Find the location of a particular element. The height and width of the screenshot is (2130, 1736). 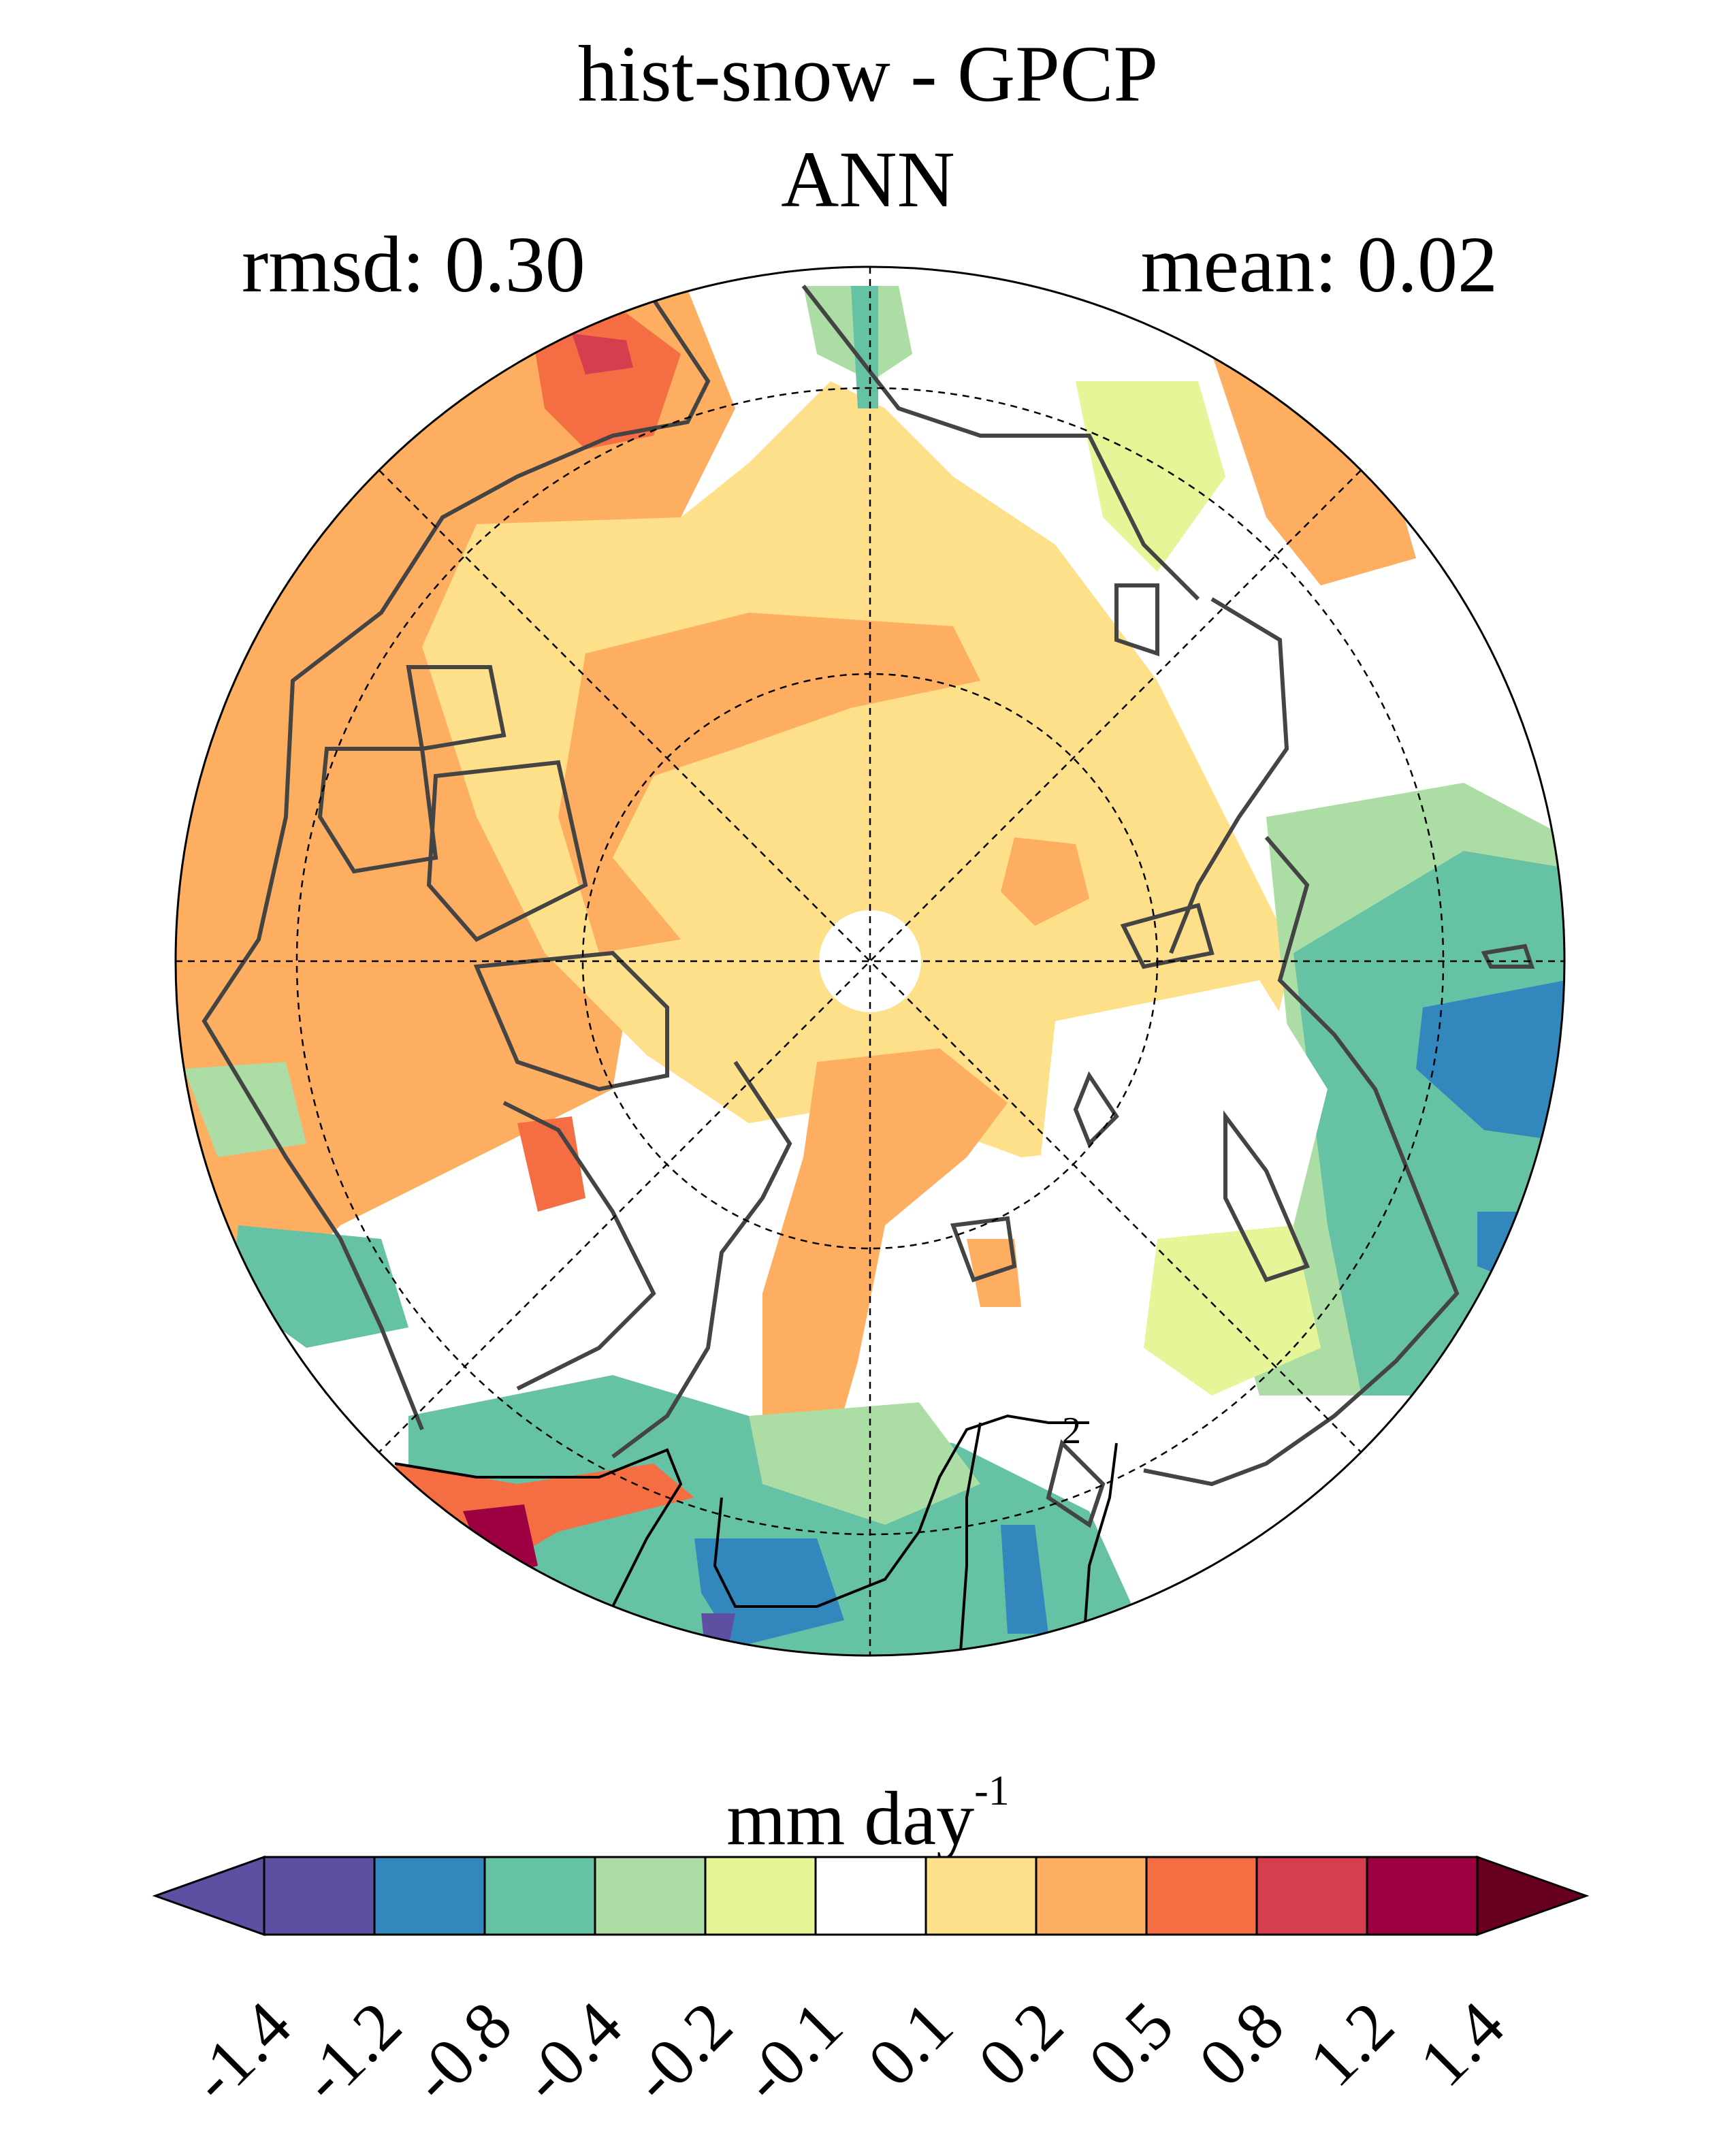

region-pacific-orange is located at coordinates (1314, 469).